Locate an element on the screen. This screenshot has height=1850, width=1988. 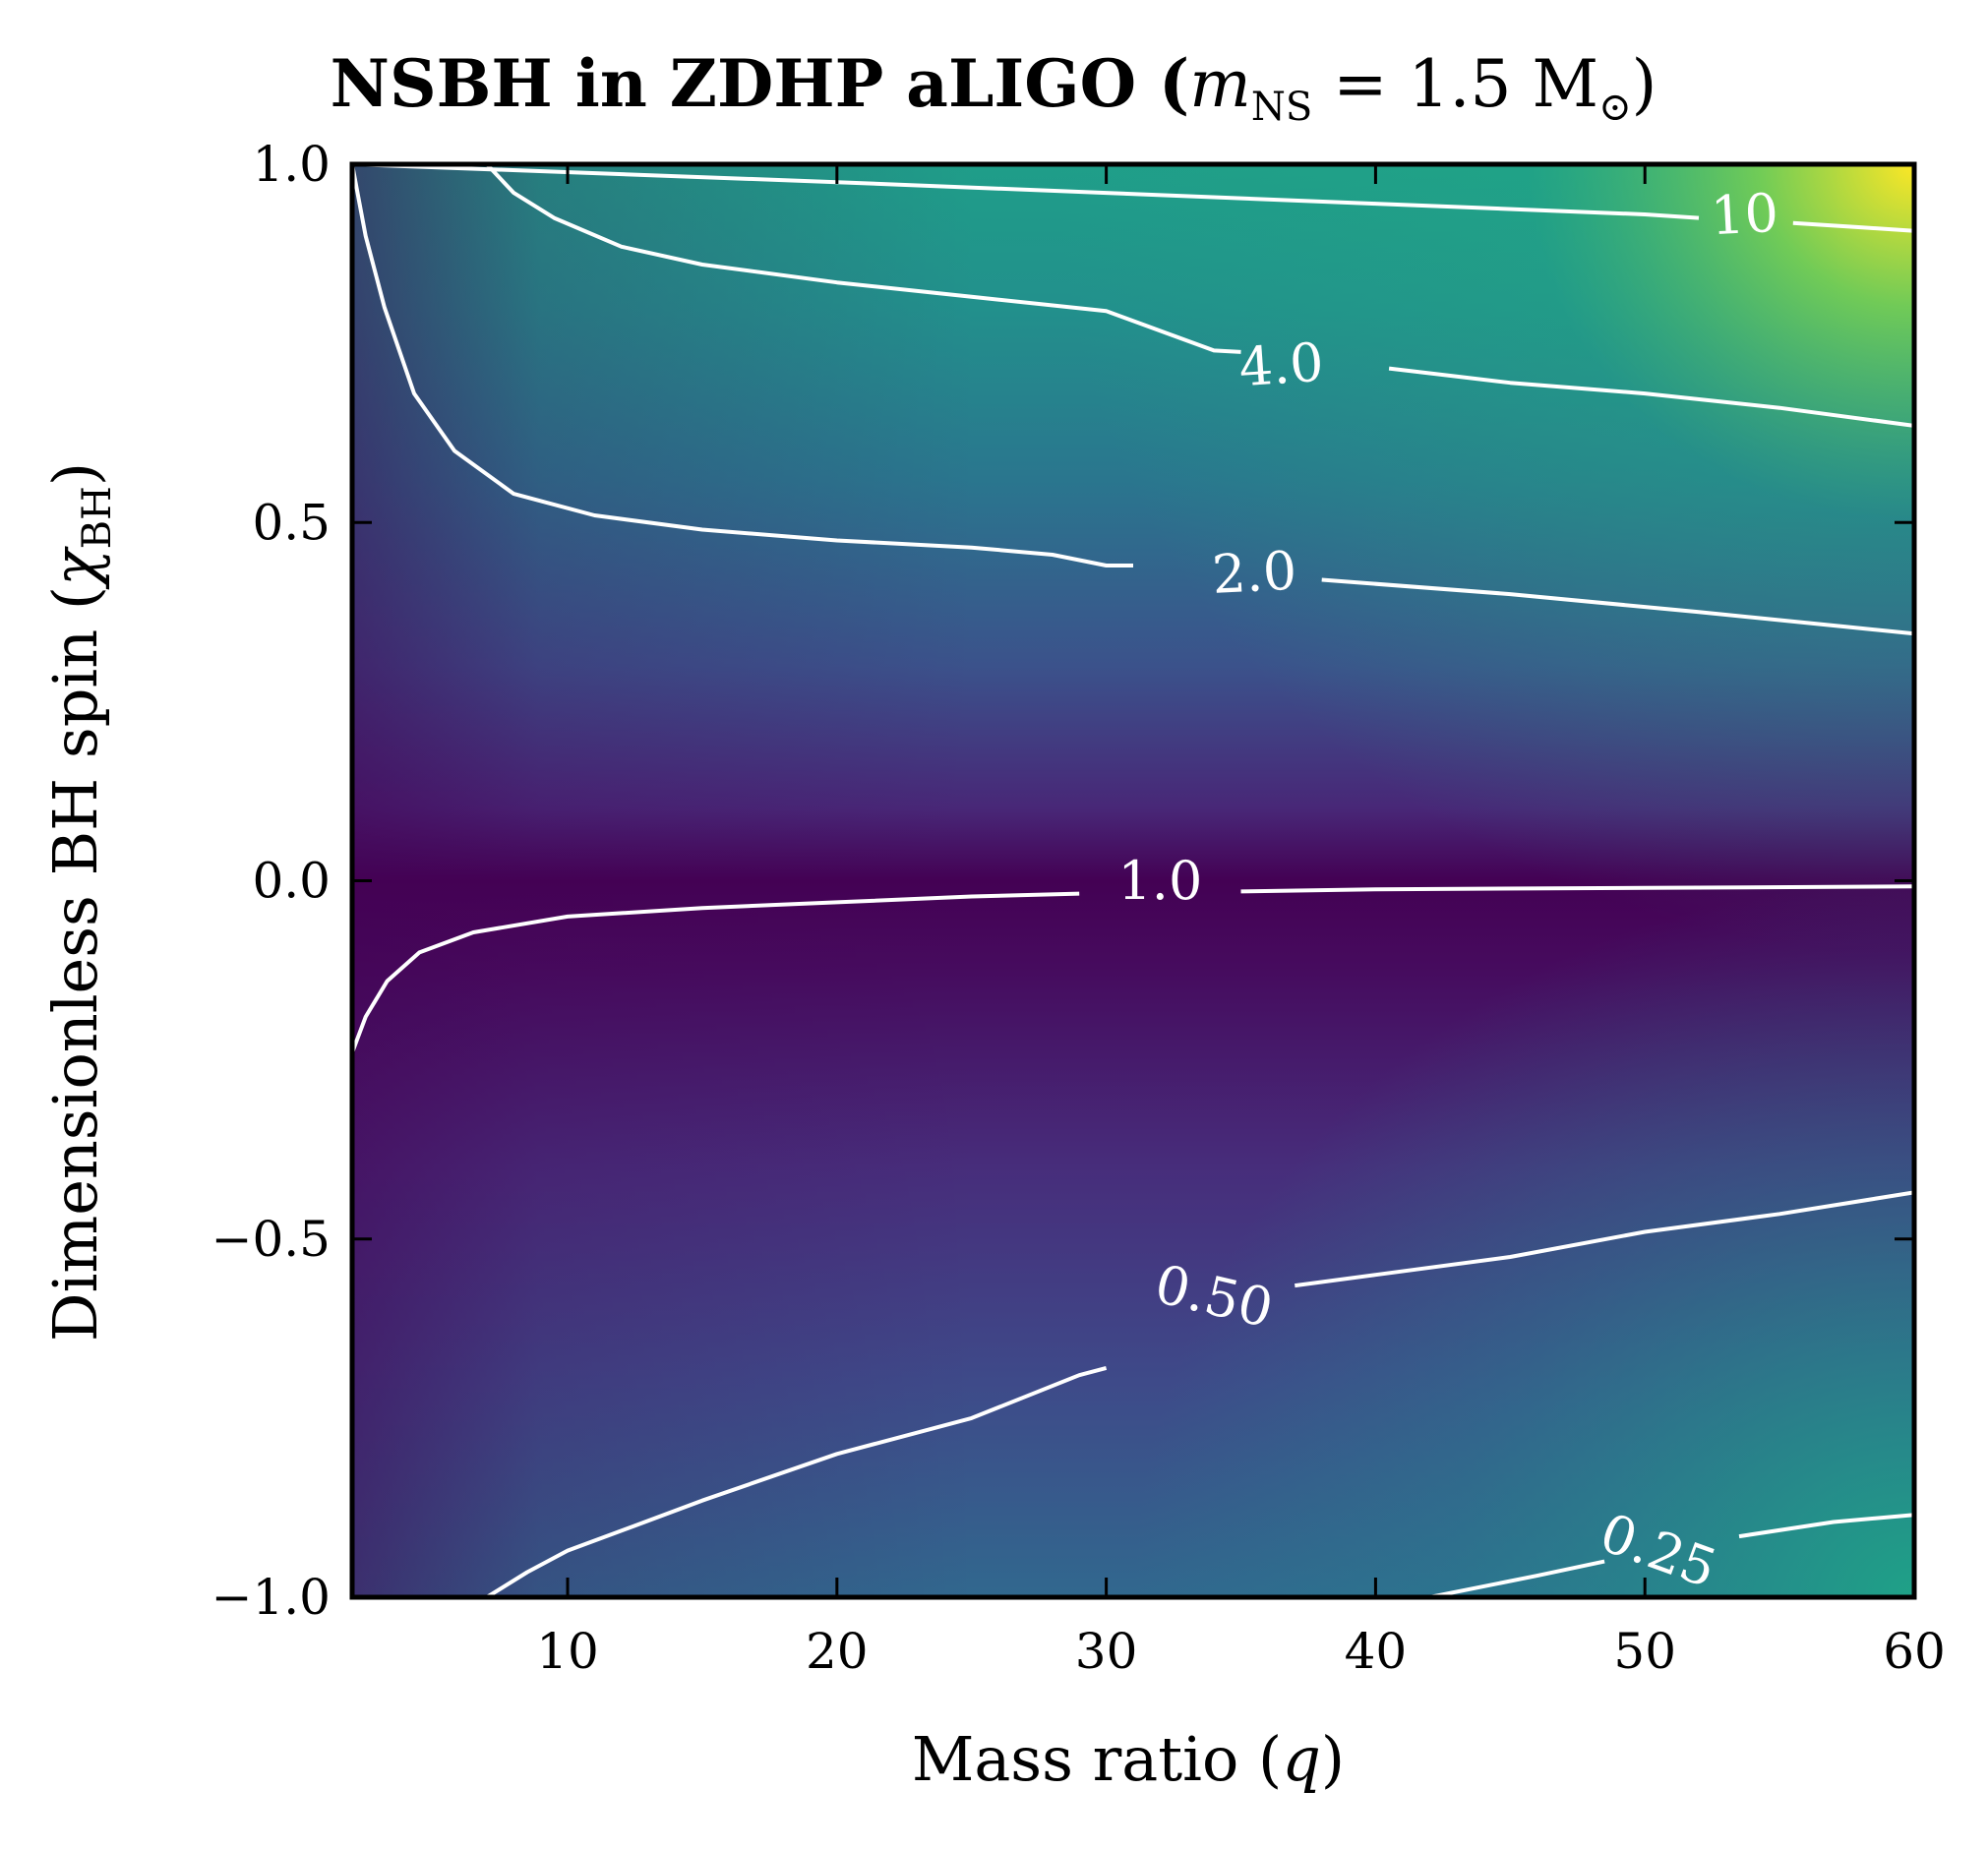
y-tick-label: 1.0 is located at coordinates (292, 164).